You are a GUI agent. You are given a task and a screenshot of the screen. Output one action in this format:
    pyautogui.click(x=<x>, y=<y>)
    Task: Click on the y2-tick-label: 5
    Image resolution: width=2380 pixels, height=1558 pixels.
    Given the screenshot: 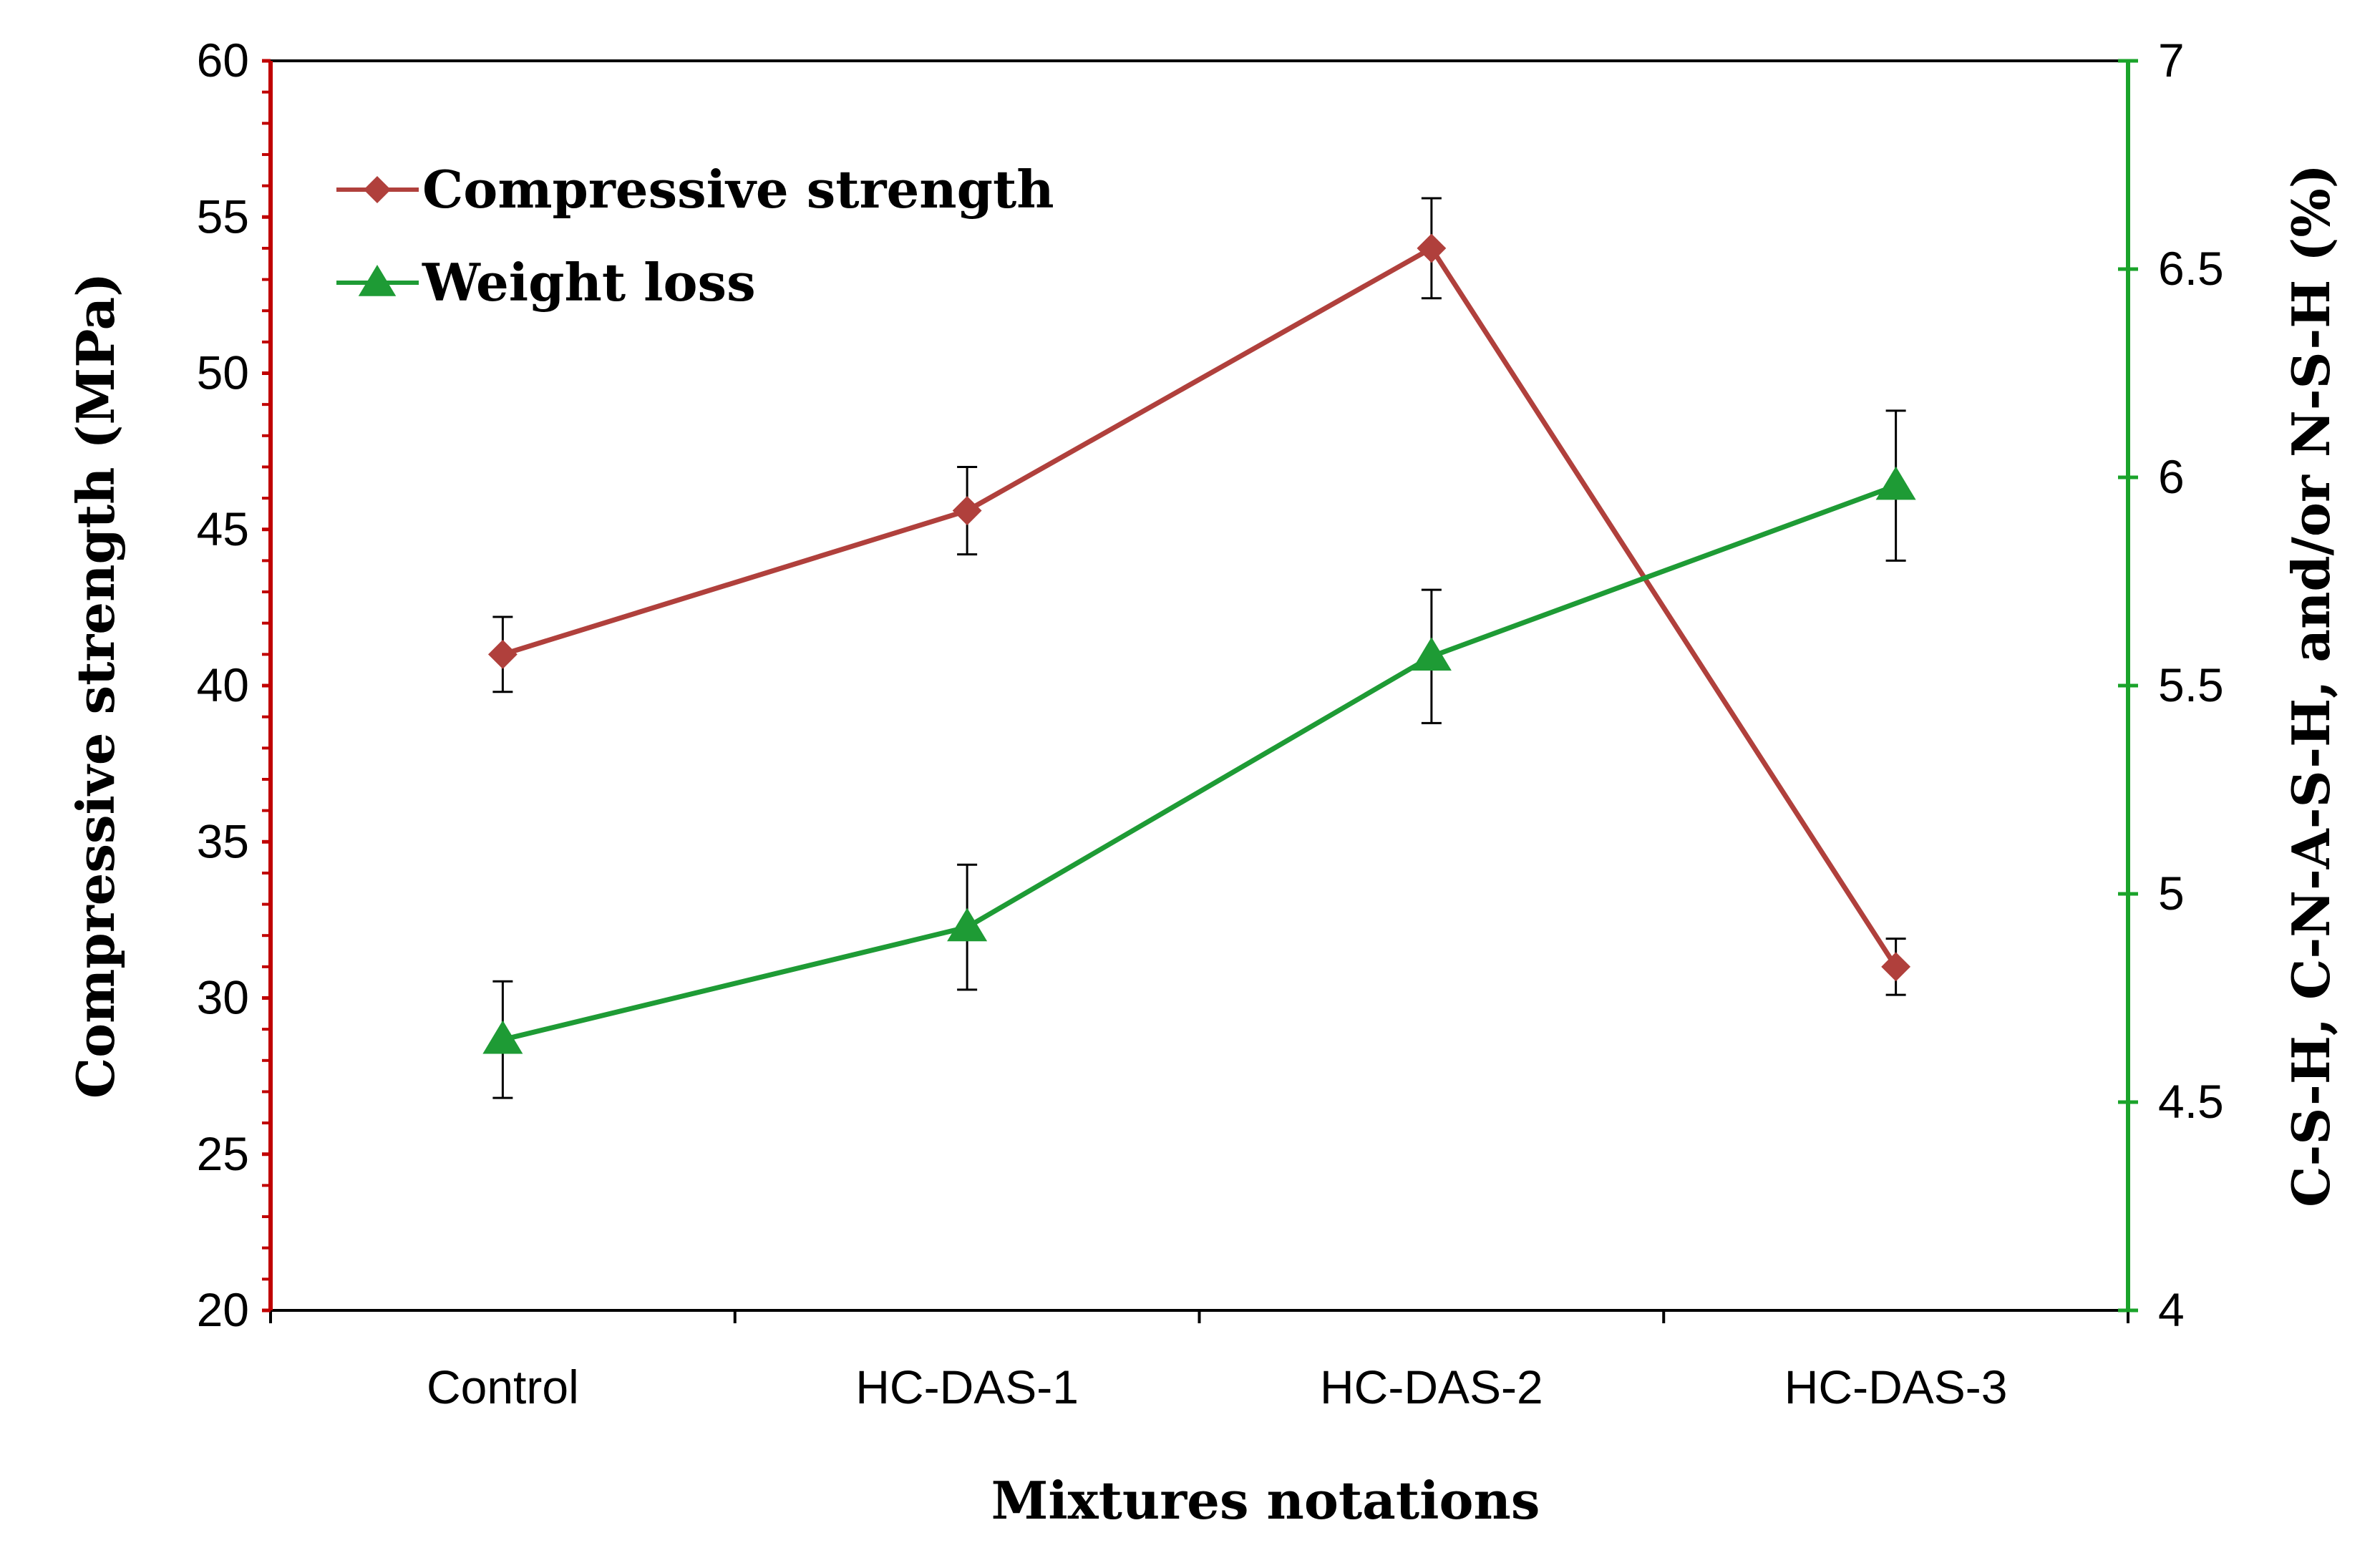 What is the action you would take?
    pyautogui.click(x=2171, y=894)
    